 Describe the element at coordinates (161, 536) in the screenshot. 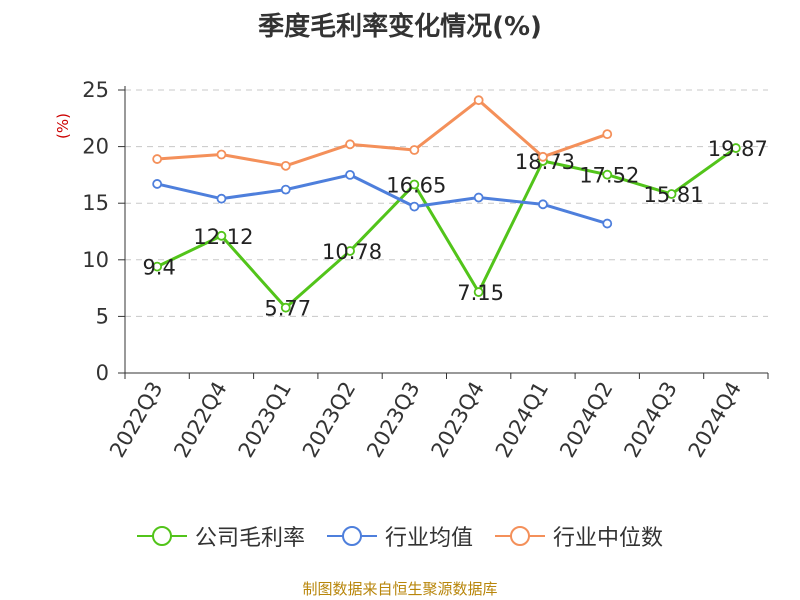

I see `legend-marker-company` at that location.